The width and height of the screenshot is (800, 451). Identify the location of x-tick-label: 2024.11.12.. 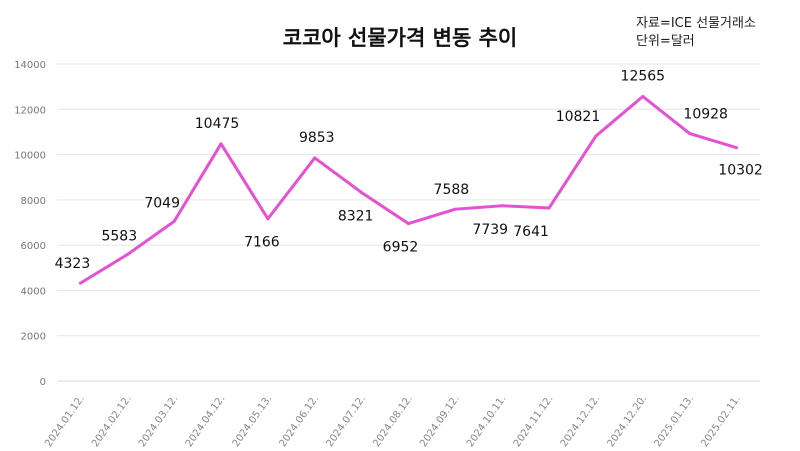
(534, 421).